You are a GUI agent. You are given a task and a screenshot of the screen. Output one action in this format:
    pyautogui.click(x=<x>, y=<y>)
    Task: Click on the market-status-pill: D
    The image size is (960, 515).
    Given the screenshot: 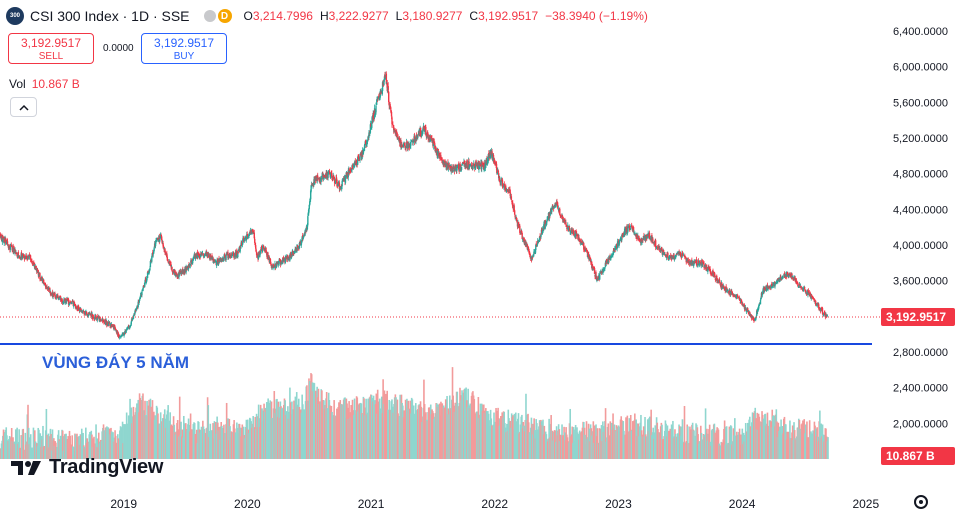 What is the action you would take?
    pyautogui.click(x=217, y=16)
    